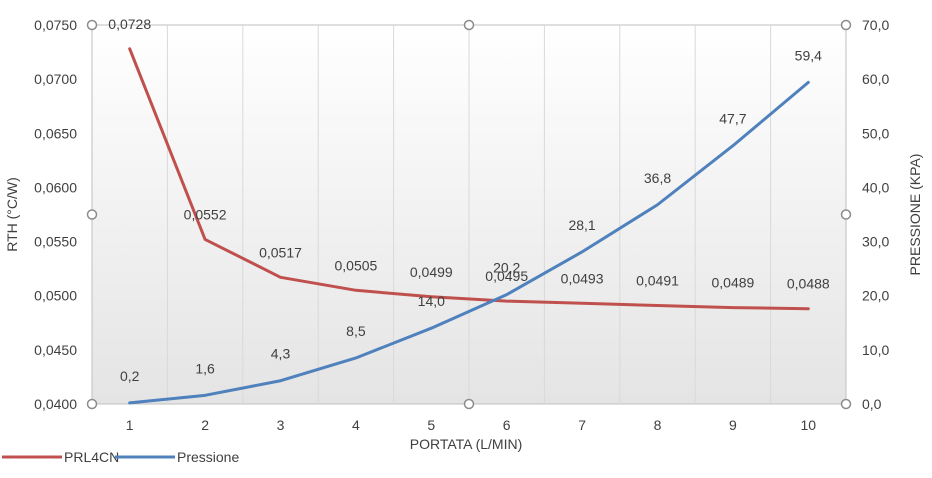 The height and width of the screenshot is (478, 932). I want to click on x-tick-label: 9, so click(733, 425).